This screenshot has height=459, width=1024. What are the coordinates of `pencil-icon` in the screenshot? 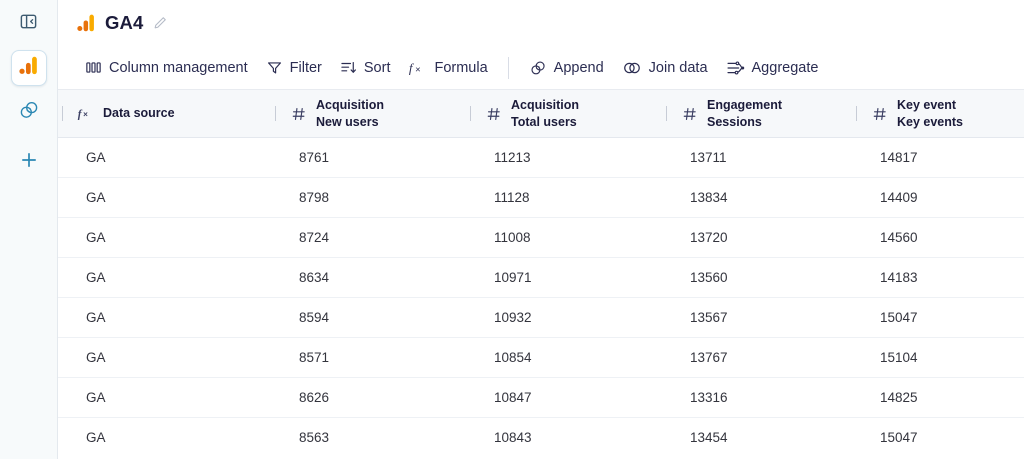 It's located at (160, 23).